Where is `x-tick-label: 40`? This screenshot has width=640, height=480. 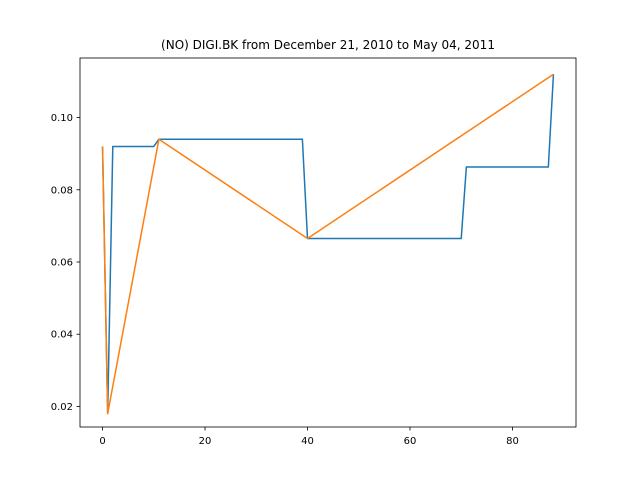
x-tick-label: 40 is located at coordinates (307, 441).